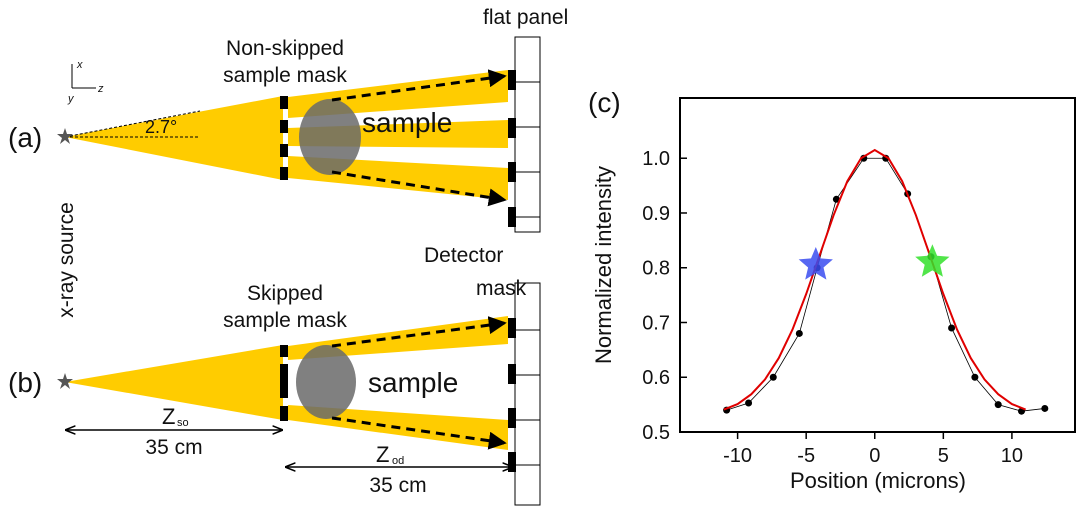  What do you see at coordinates (604, 102) in the screenshot?
I see `panel-label: (c)` at bounding box center [604, 102].